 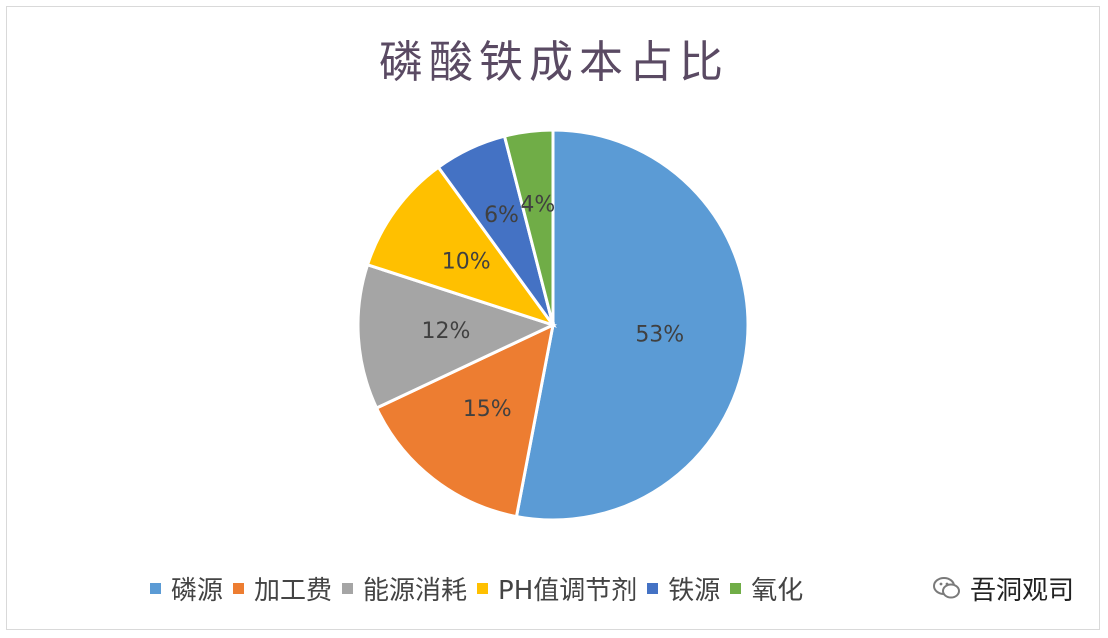 I want to click on legend-item-6: 氧化, so click(x=766, y=588).